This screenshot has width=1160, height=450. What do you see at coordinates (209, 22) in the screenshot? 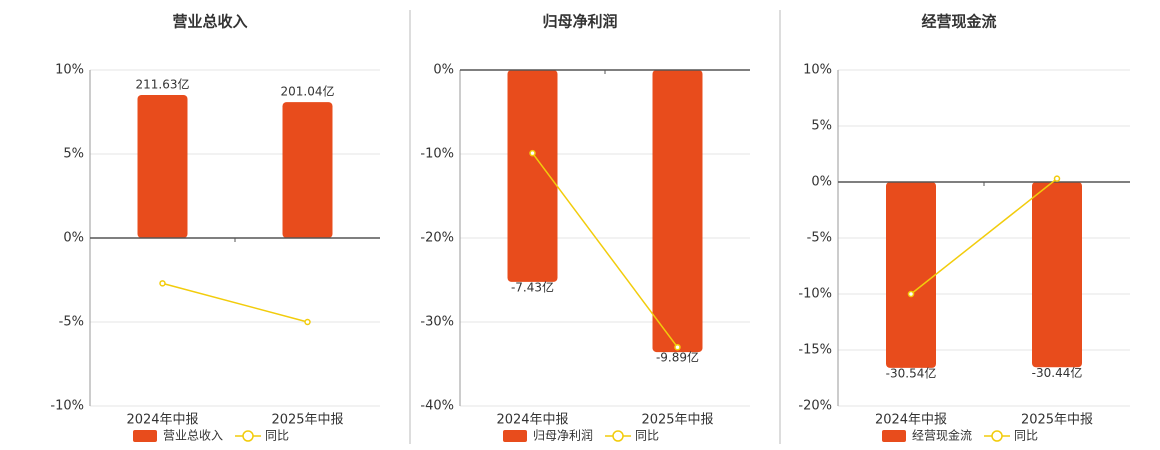
I see `chart-title: 营业总收入` at bounding box center [209, 22].